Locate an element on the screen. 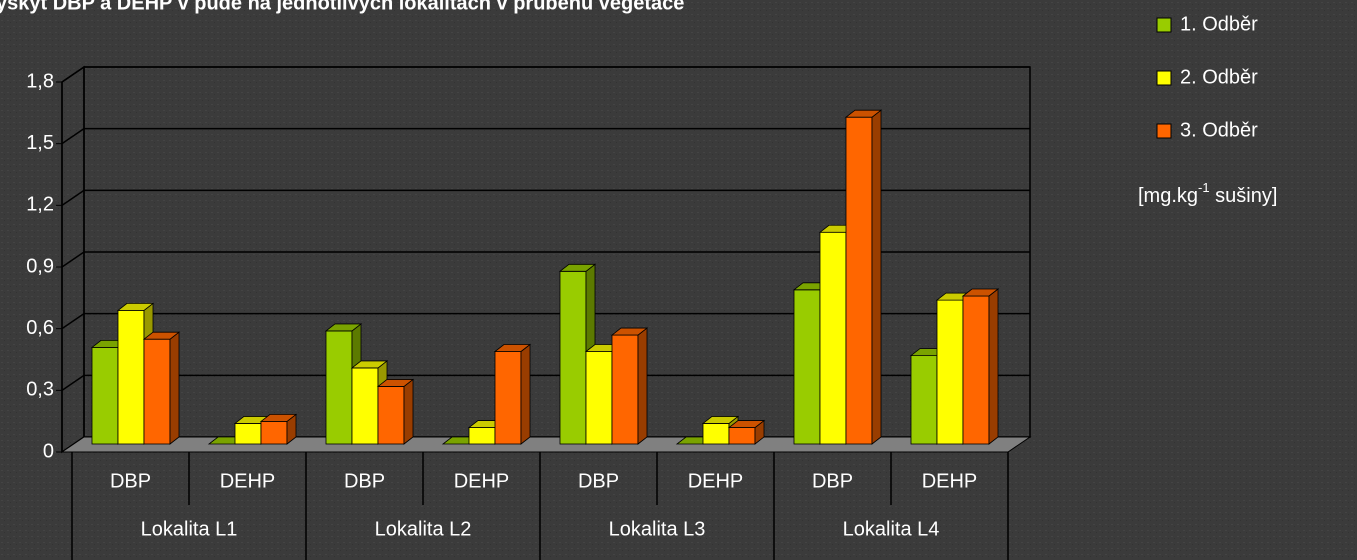 The width and height of the screenshot is (1357, 560). y-tick-label: 1,2 is located at coordinates (40, 205).